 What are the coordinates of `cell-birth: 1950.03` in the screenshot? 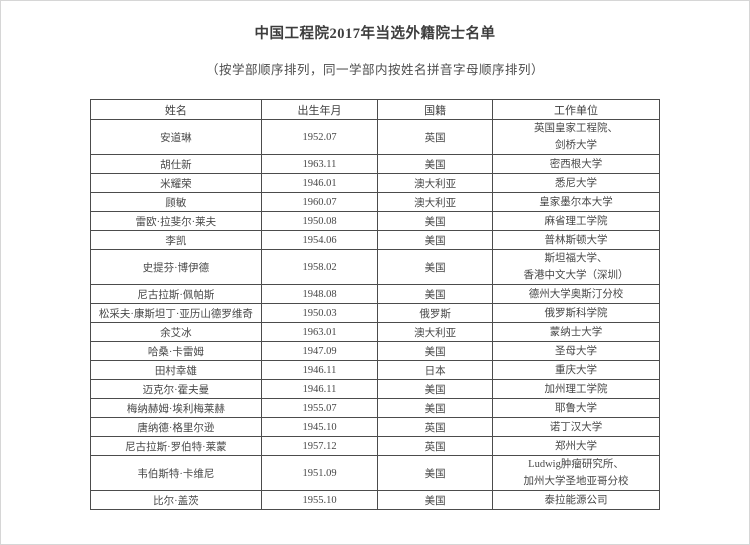 It's located at (319, 313).